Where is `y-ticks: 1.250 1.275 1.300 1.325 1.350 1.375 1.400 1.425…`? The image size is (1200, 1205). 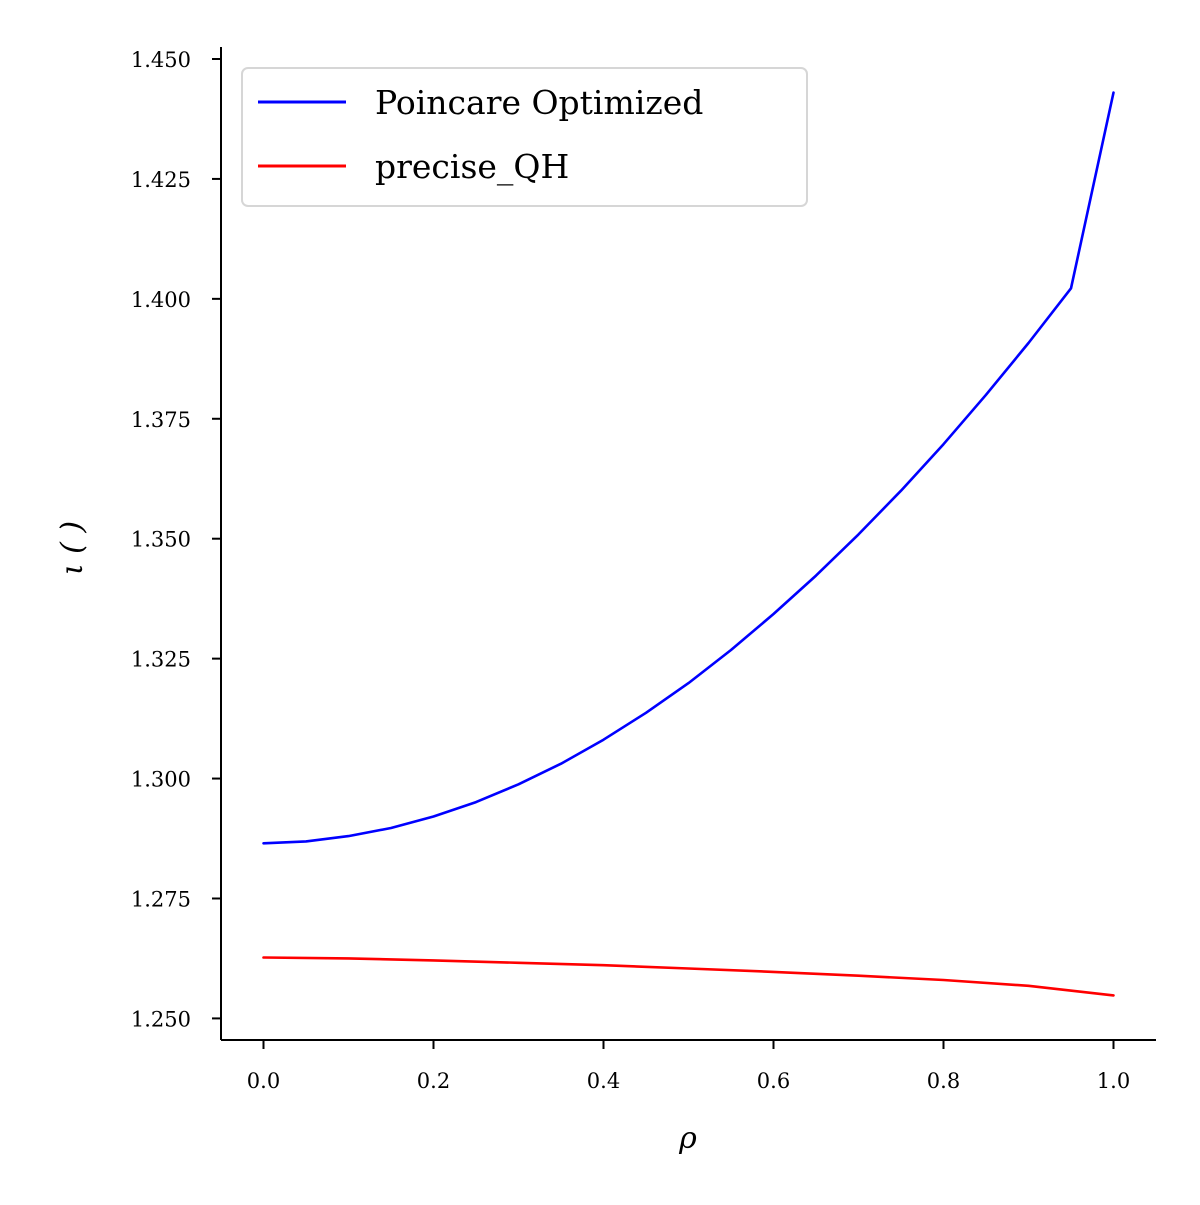
y-ticks: 1.250 1.275 1.300 1.325 1.350 1.375 1.400 1.425… is located at coordinates (176, 539).